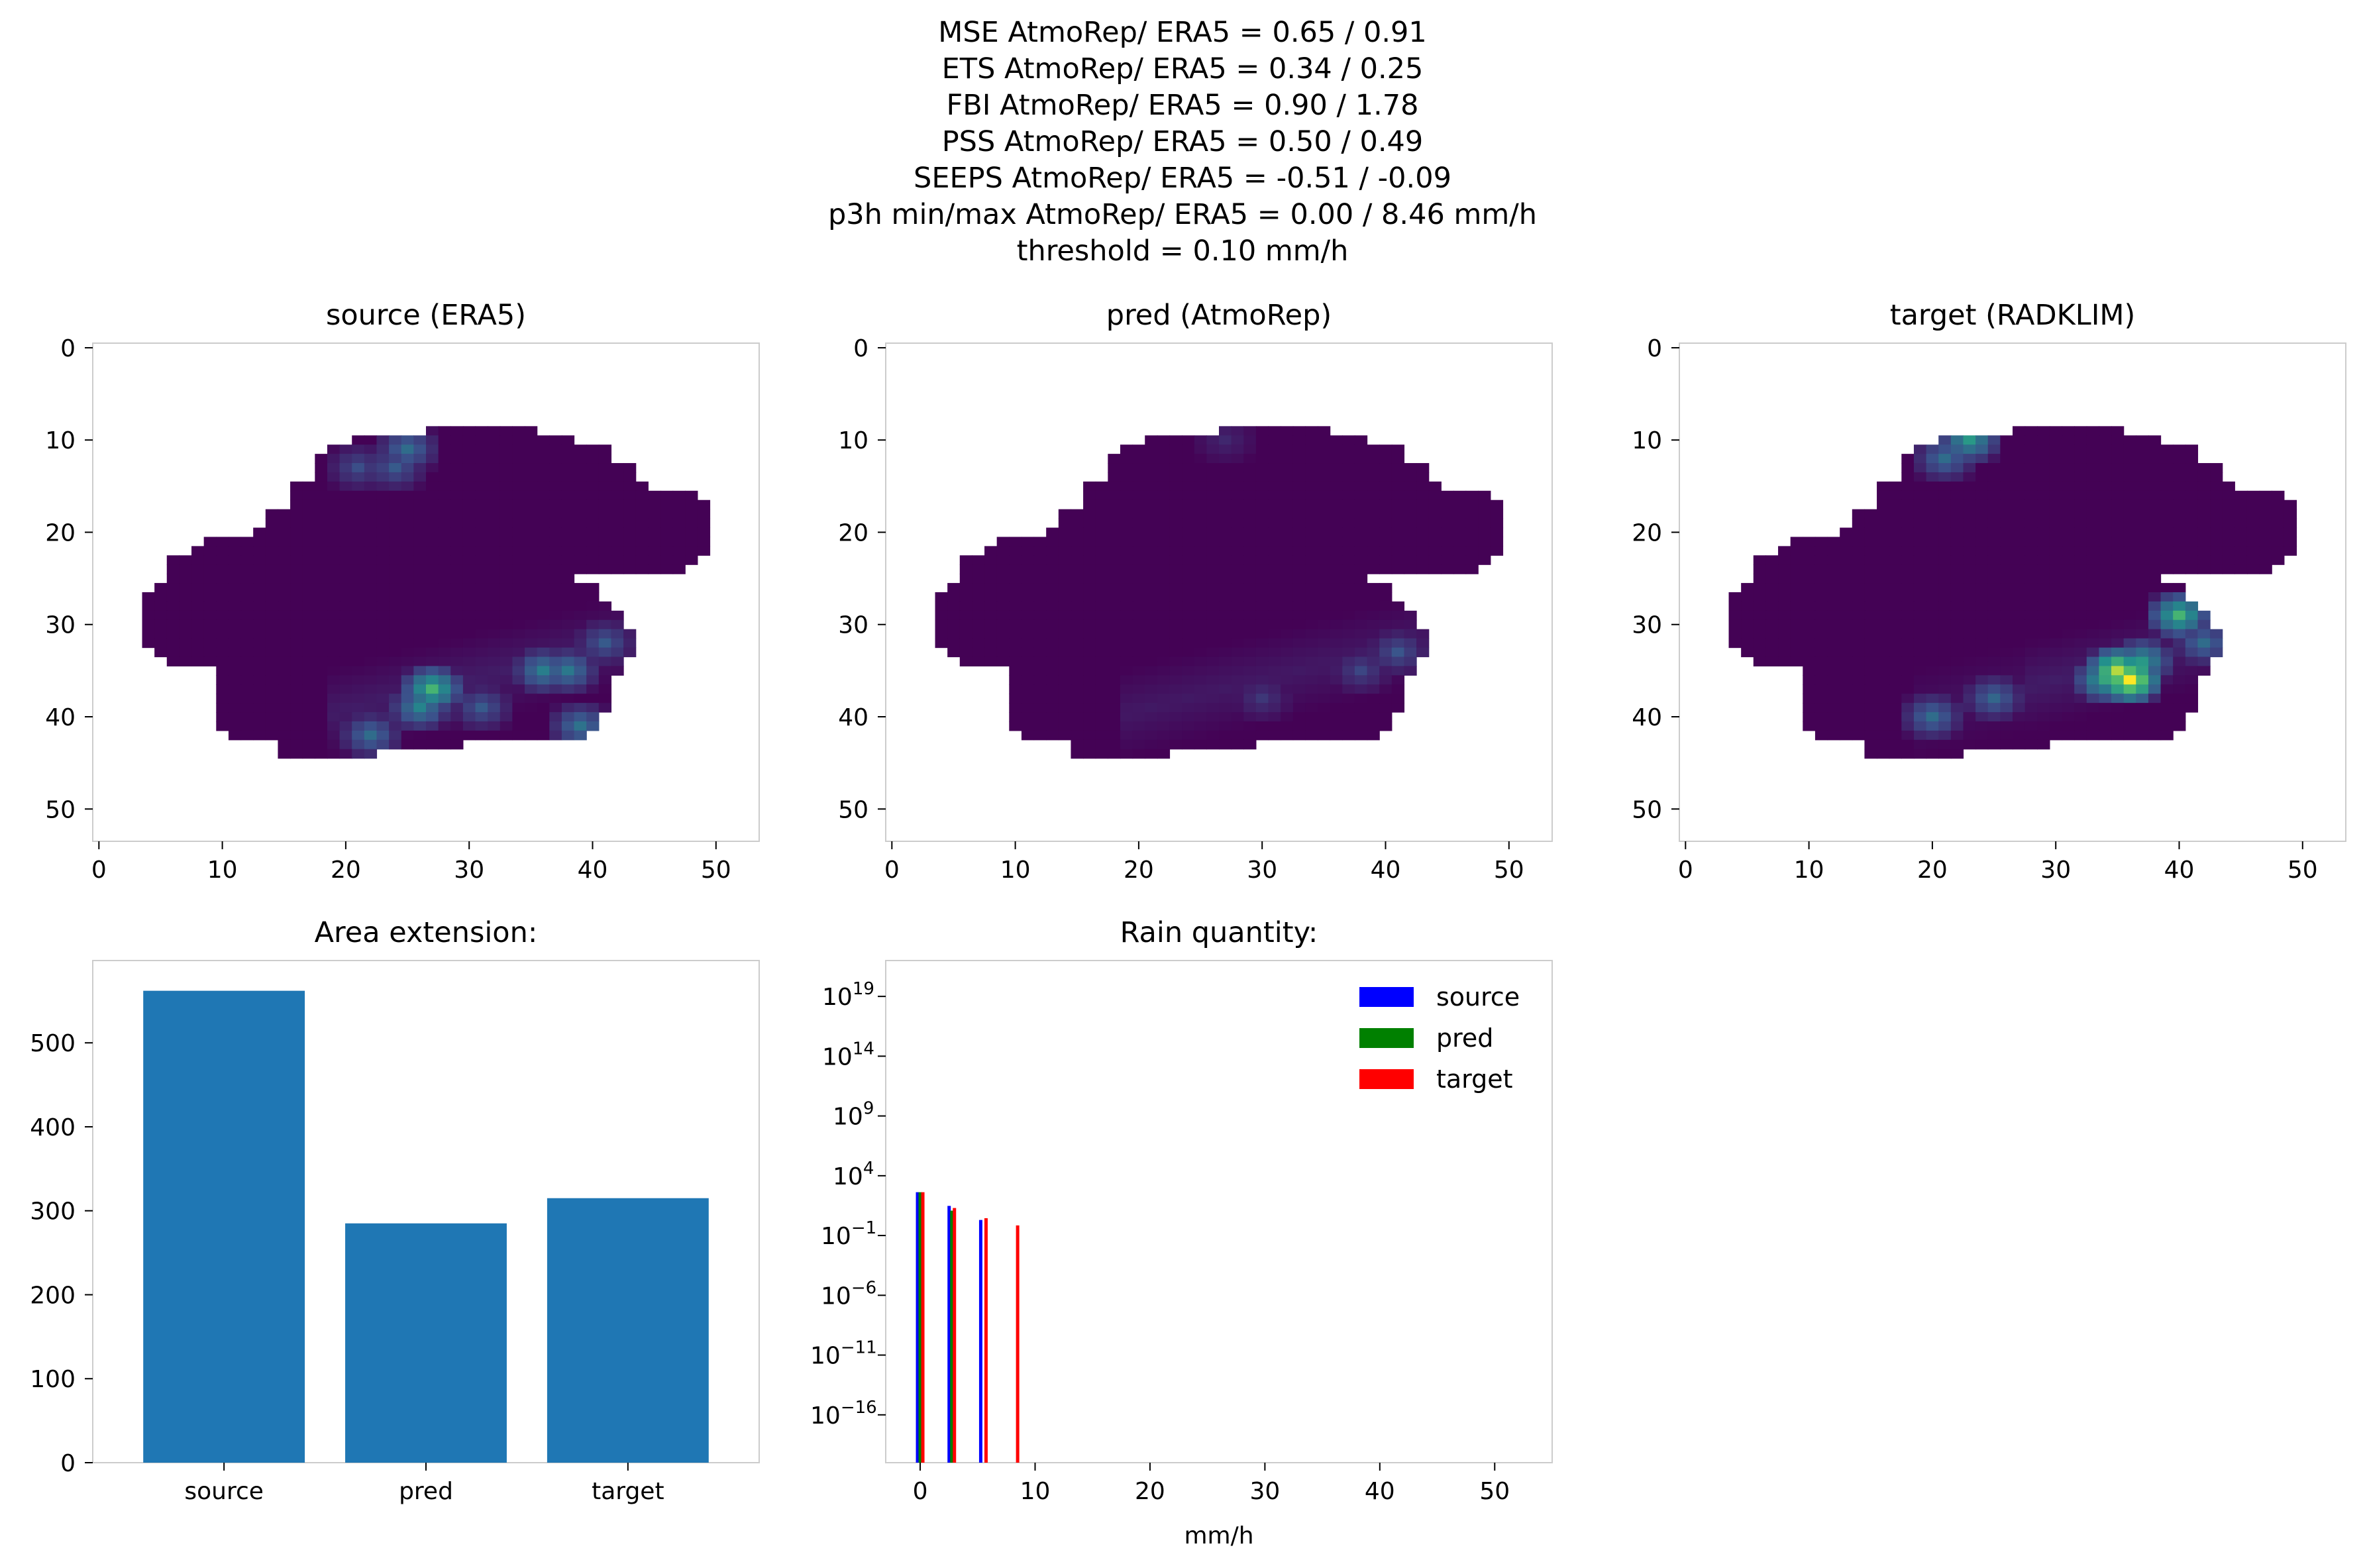 This screenshot has width=2365, height=1568. What do you see at coordinates (848, 1294) in the screenshot?
I see `y-tick-label: 10−6` at bounding box center [848, 1294].